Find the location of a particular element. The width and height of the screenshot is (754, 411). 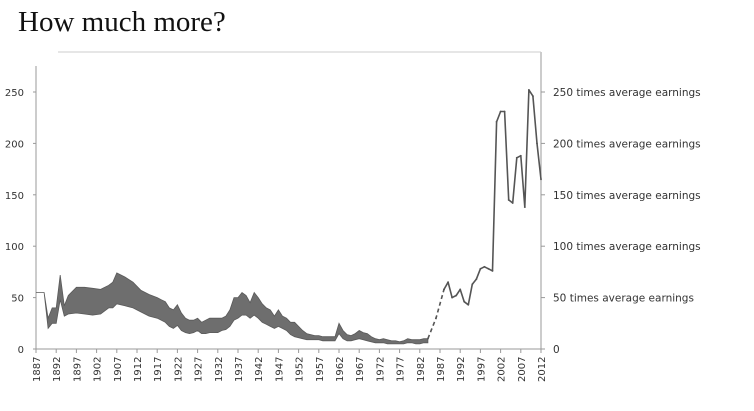

x-tick-label-2002: 2002 is located at coordinates (502, 369).